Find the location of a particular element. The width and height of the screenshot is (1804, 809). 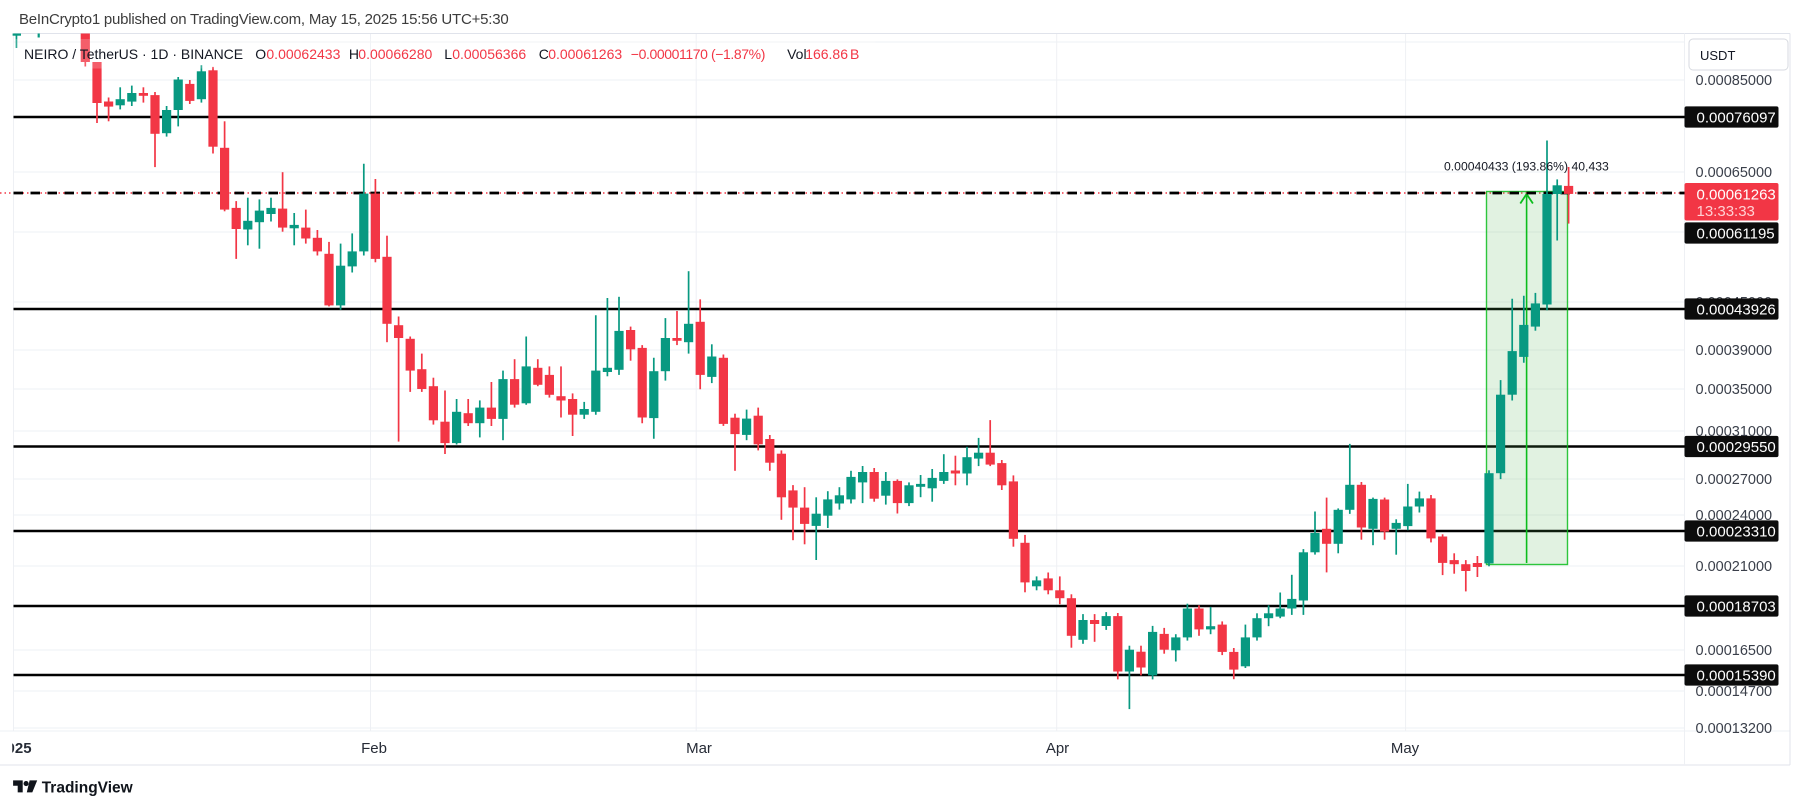

svg-text: 2025 is located at coordinates (16, 748).